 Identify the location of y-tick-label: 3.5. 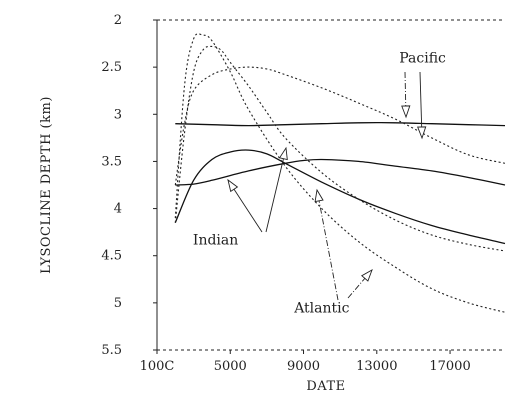
(111, 161).